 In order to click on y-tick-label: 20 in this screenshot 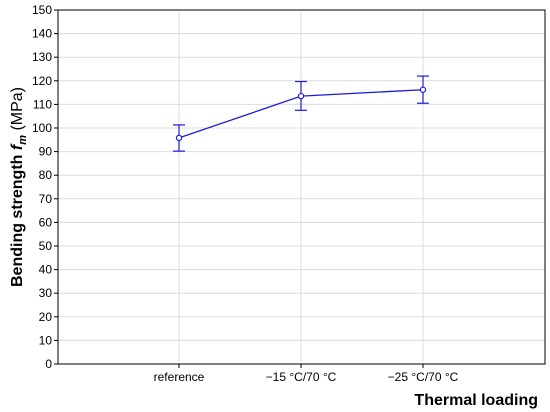, I will do `click(46, 317)`.